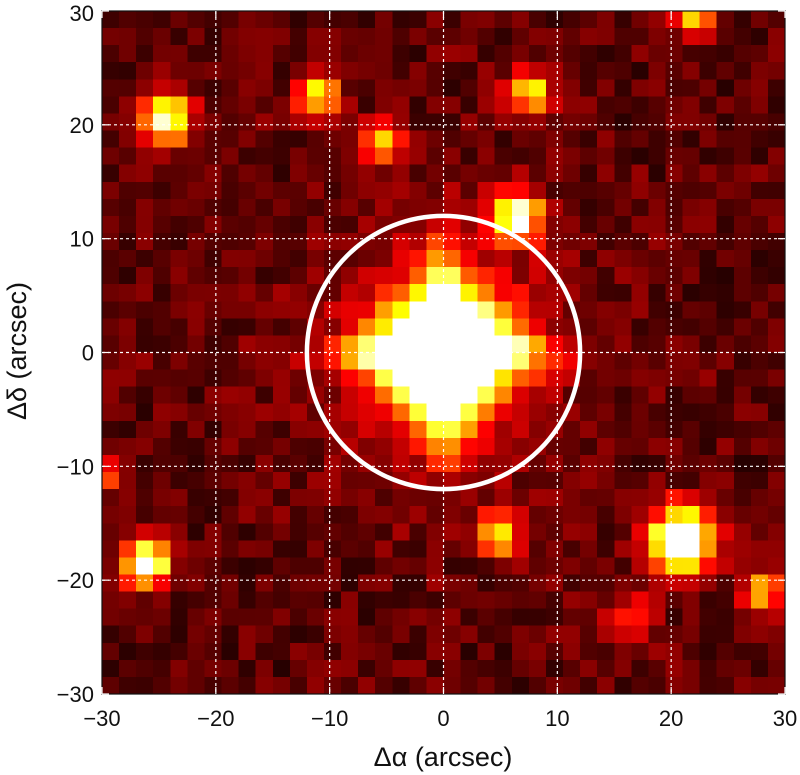  What do you see at coordinates (82, 13) in the screenshot?
I see `y-tick-label: 30` at bounding box center [82, 13].